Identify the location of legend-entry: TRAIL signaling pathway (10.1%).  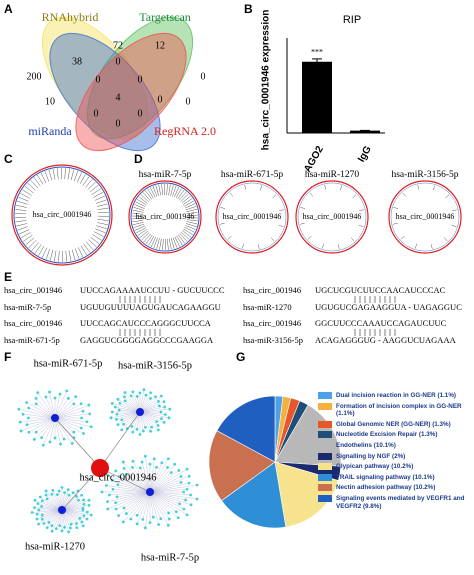
(395, 478).